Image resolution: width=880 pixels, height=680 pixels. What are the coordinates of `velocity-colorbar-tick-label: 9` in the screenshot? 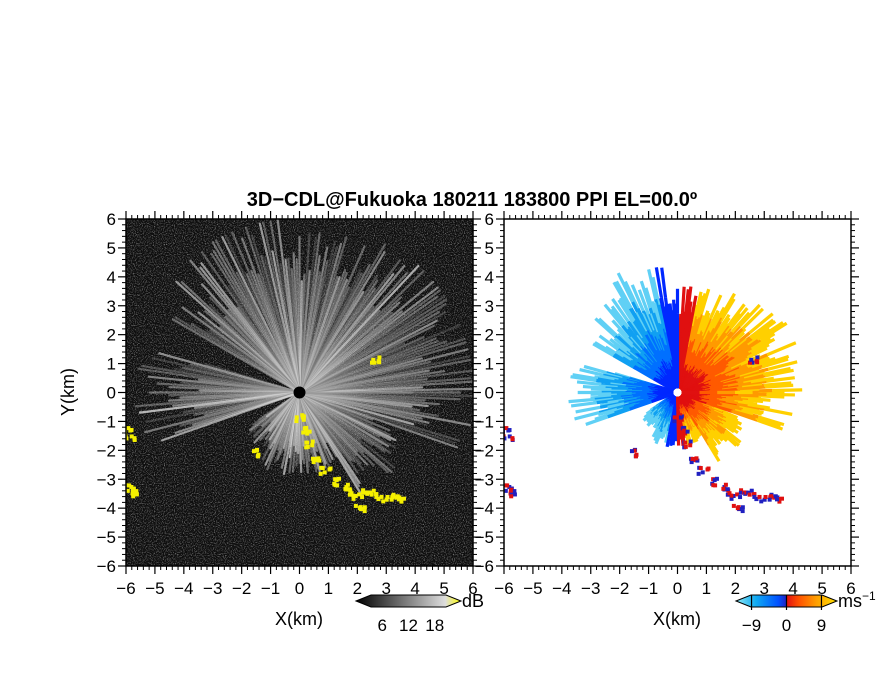 It's located at (821, 625).